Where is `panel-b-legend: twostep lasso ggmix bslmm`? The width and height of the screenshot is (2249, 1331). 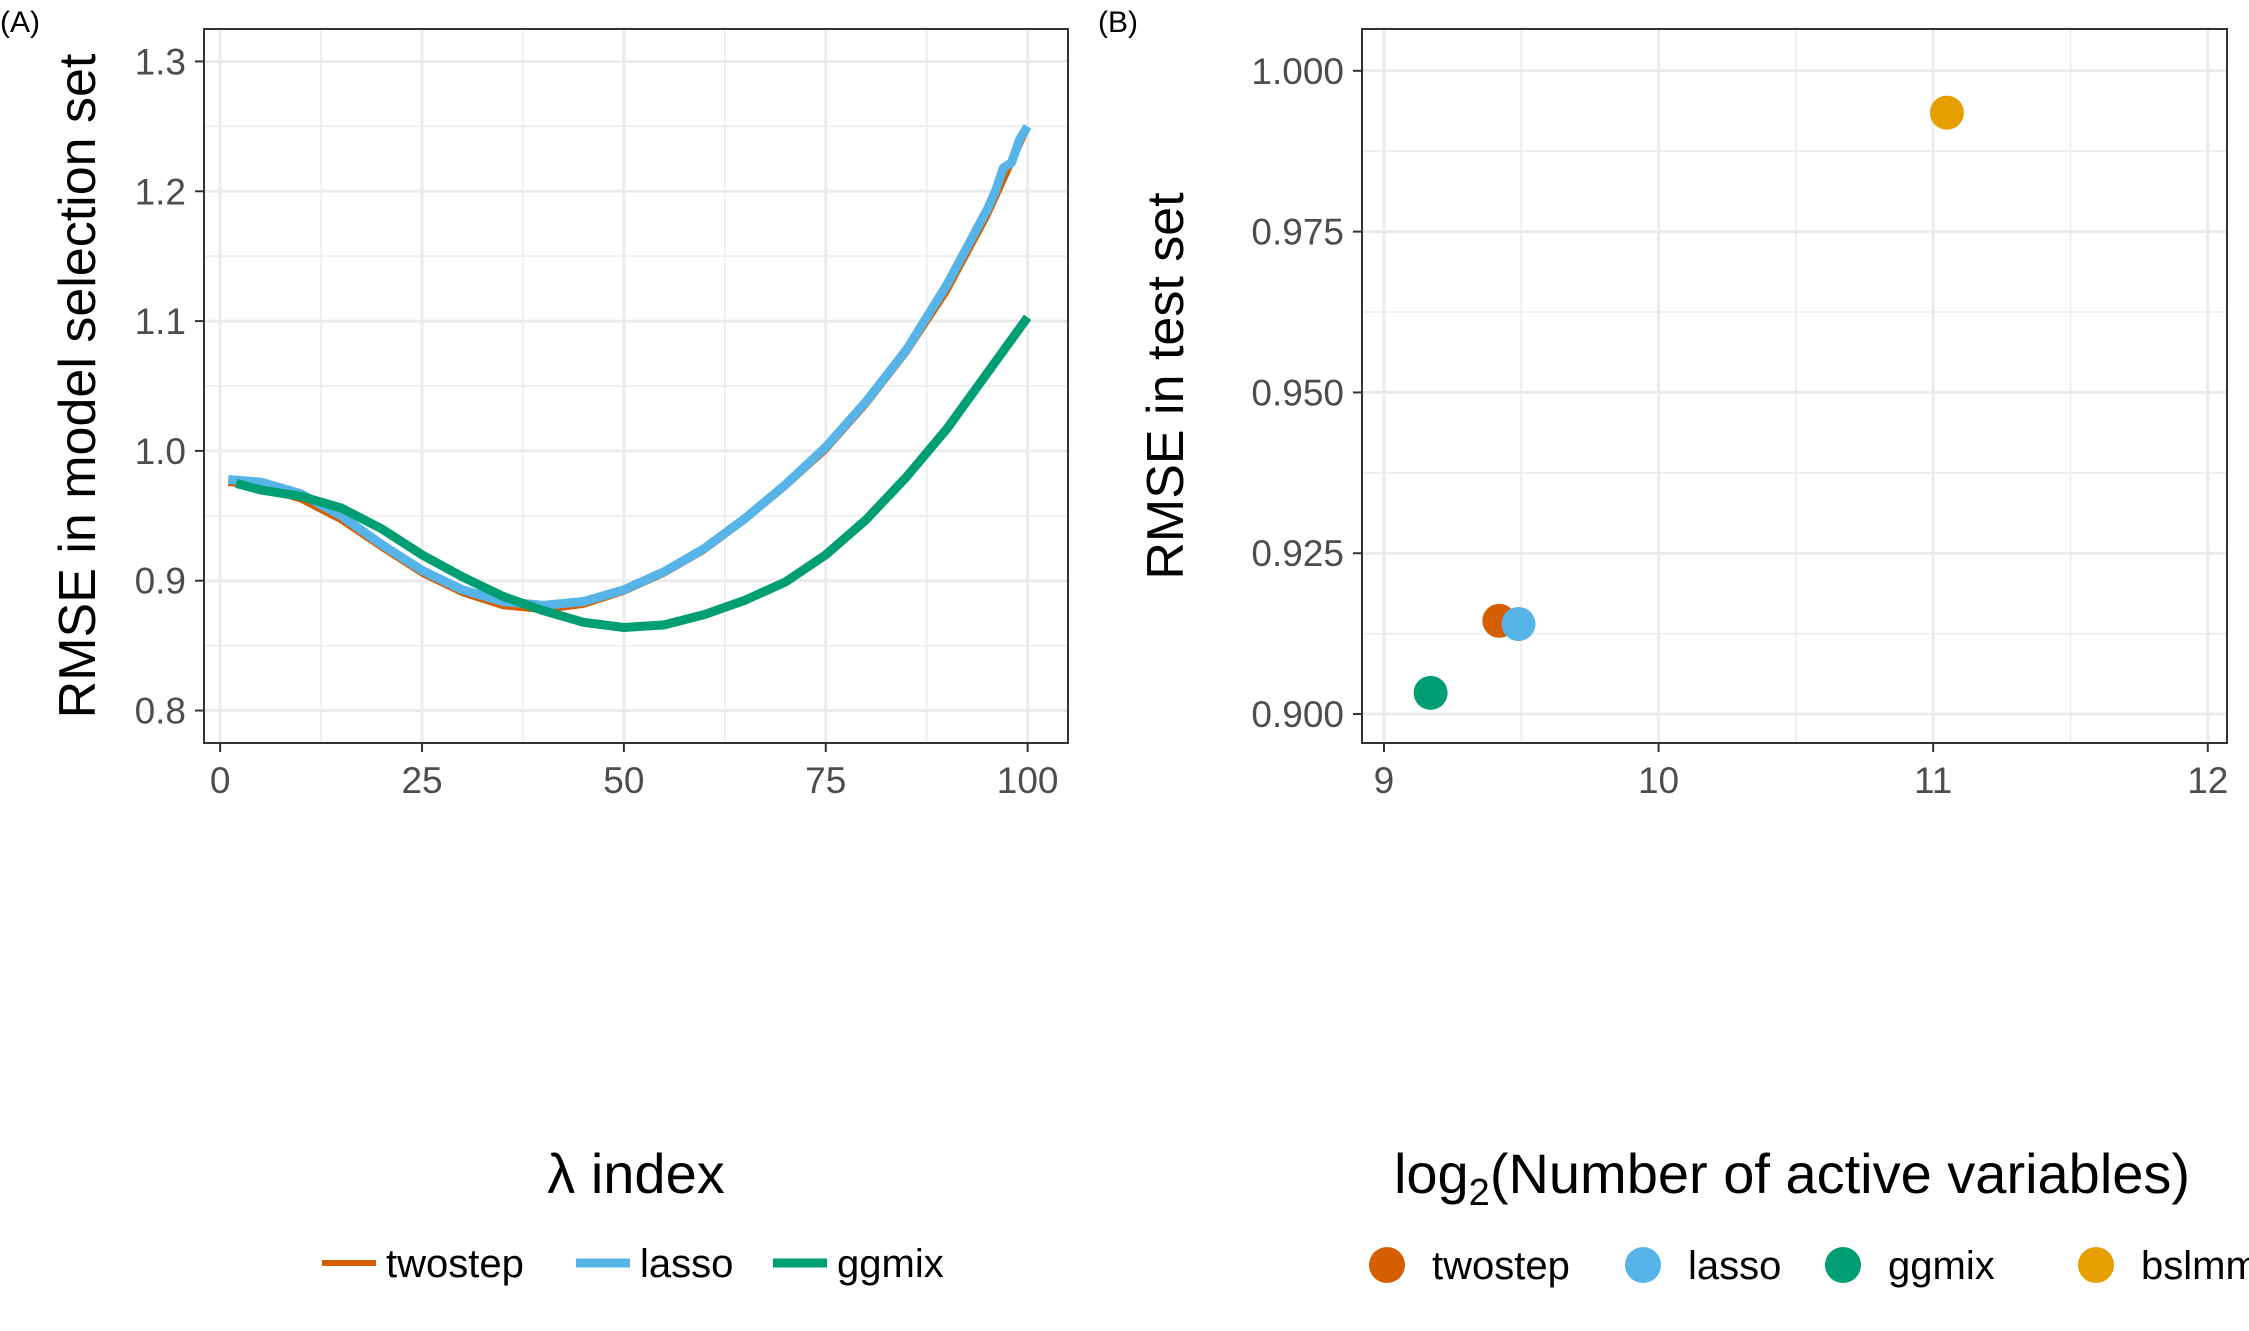 panel-b-legend: twostep lasso ggmix bslmm is located at coordinates (1809, 1266).